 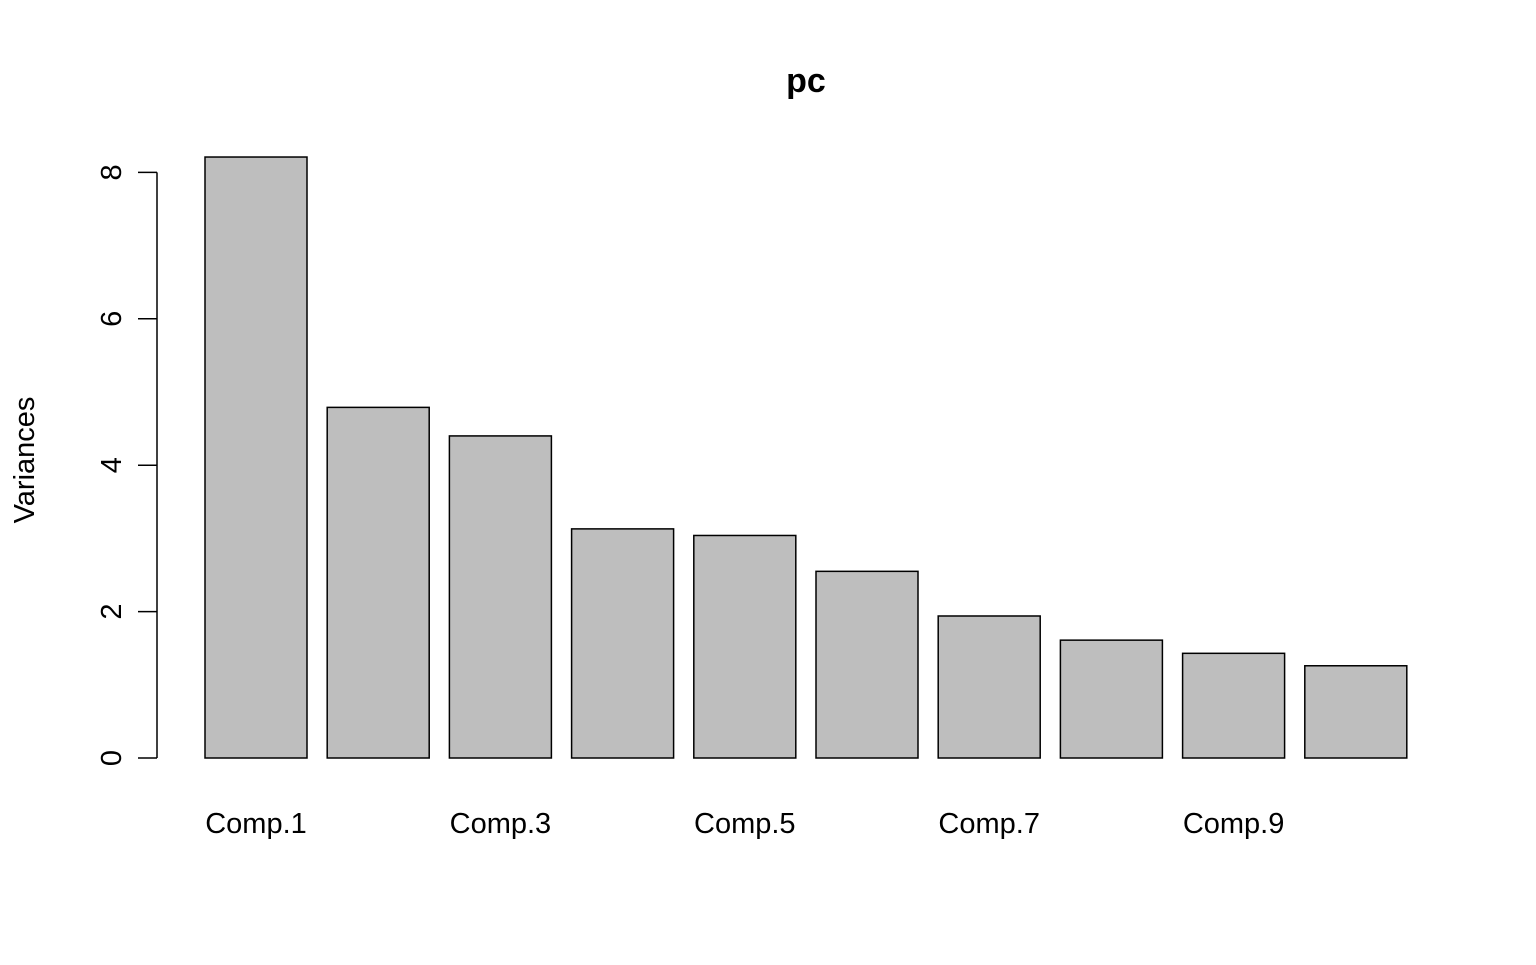 What do you see at coordinates (989, 824) in the screenshot?
I see `x-tick-label: Comp.7` at bounding box center [989, 824].